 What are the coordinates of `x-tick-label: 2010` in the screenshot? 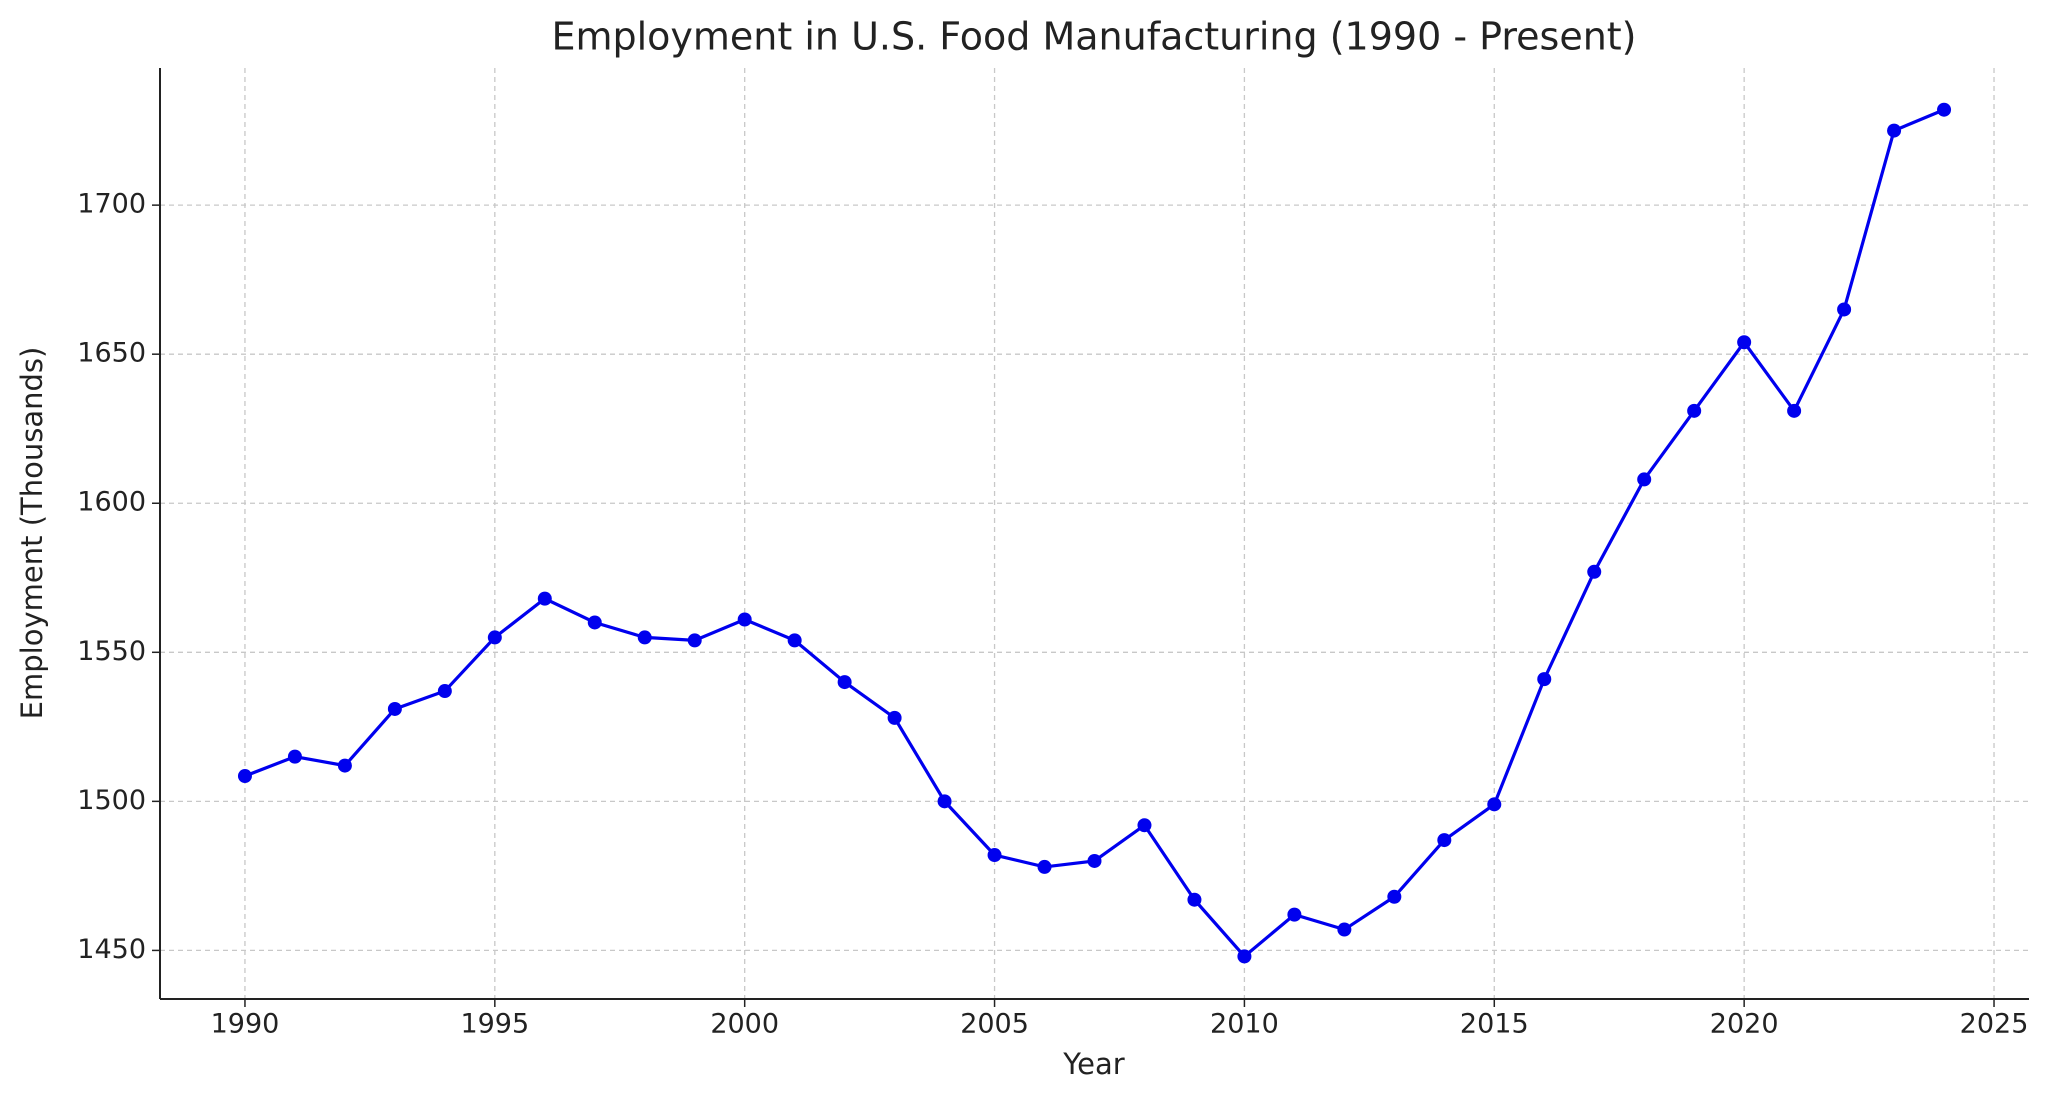 It's located at (1244, 1024).